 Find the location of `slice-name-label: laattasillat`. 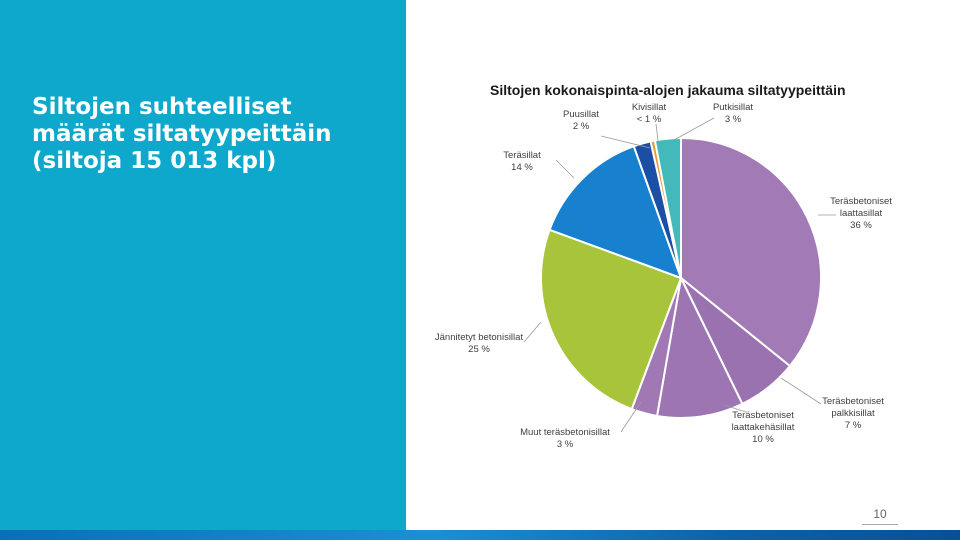

slice-name-label: laattasillat is located at coordinates (861, 213).